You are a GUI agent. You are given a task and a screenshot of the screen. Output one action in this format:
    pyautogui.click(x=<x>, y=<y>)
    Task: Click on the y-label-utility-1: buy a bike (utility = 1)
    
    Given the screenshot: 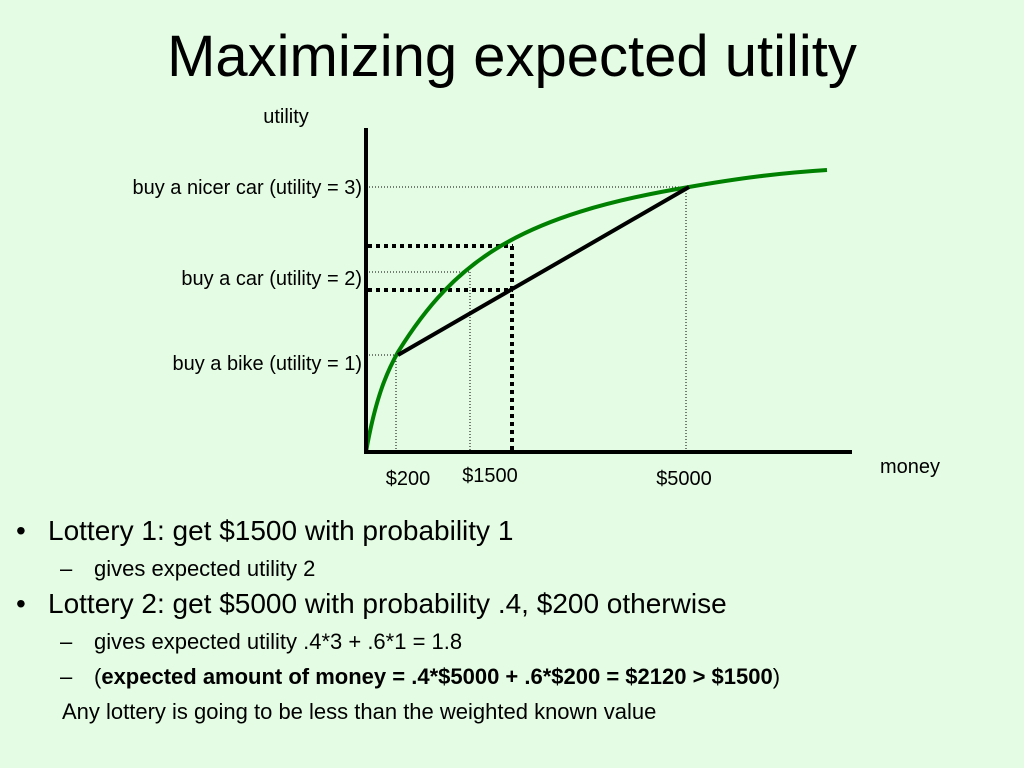 What is the action you would take?
    pyautogui.click(x=267, y=364)
    